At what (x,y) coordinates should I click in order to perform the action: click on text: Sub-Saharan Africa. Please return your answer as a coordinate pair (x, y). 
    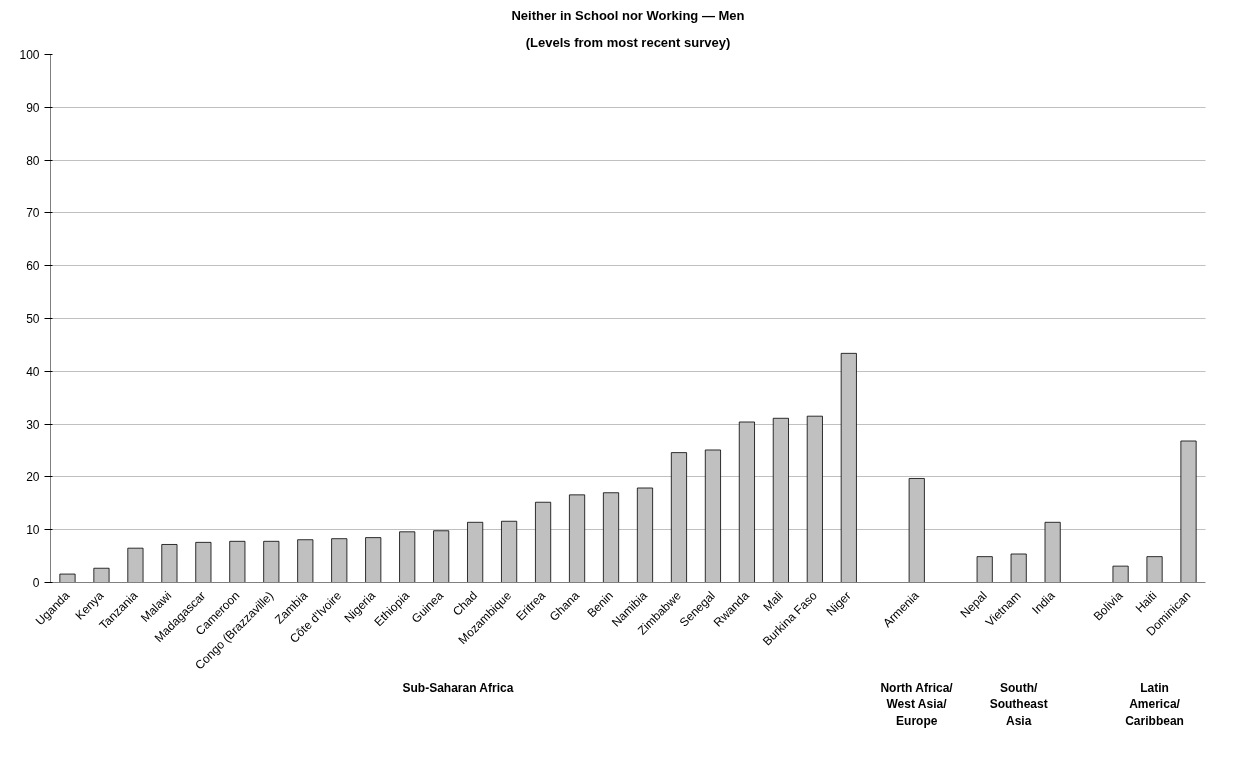
    Looking at the image, I should click on (458, 687).